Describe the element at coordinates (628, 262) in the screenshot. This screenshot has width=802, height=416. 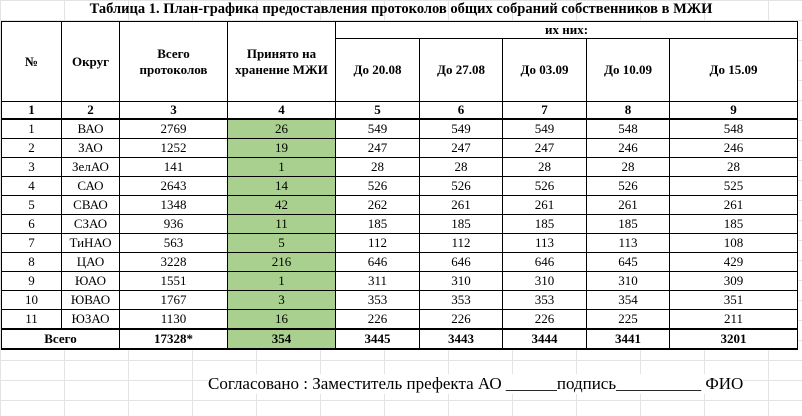
I see `date-value: 645` at that location.